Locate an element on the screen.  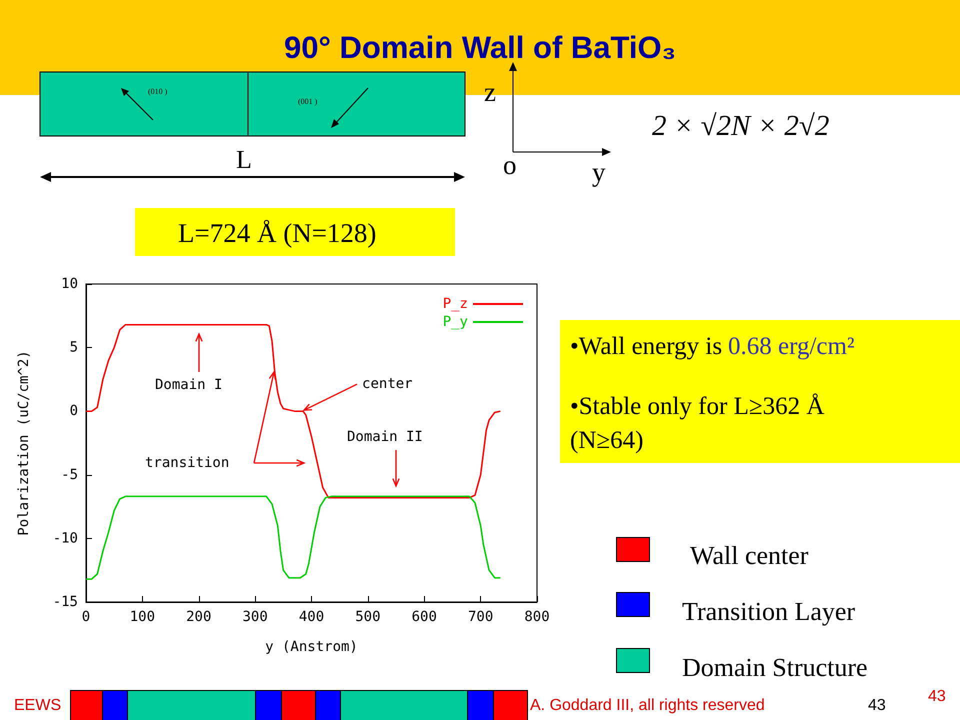
y-tick-label: -10 is located at coordinates (65, 538).